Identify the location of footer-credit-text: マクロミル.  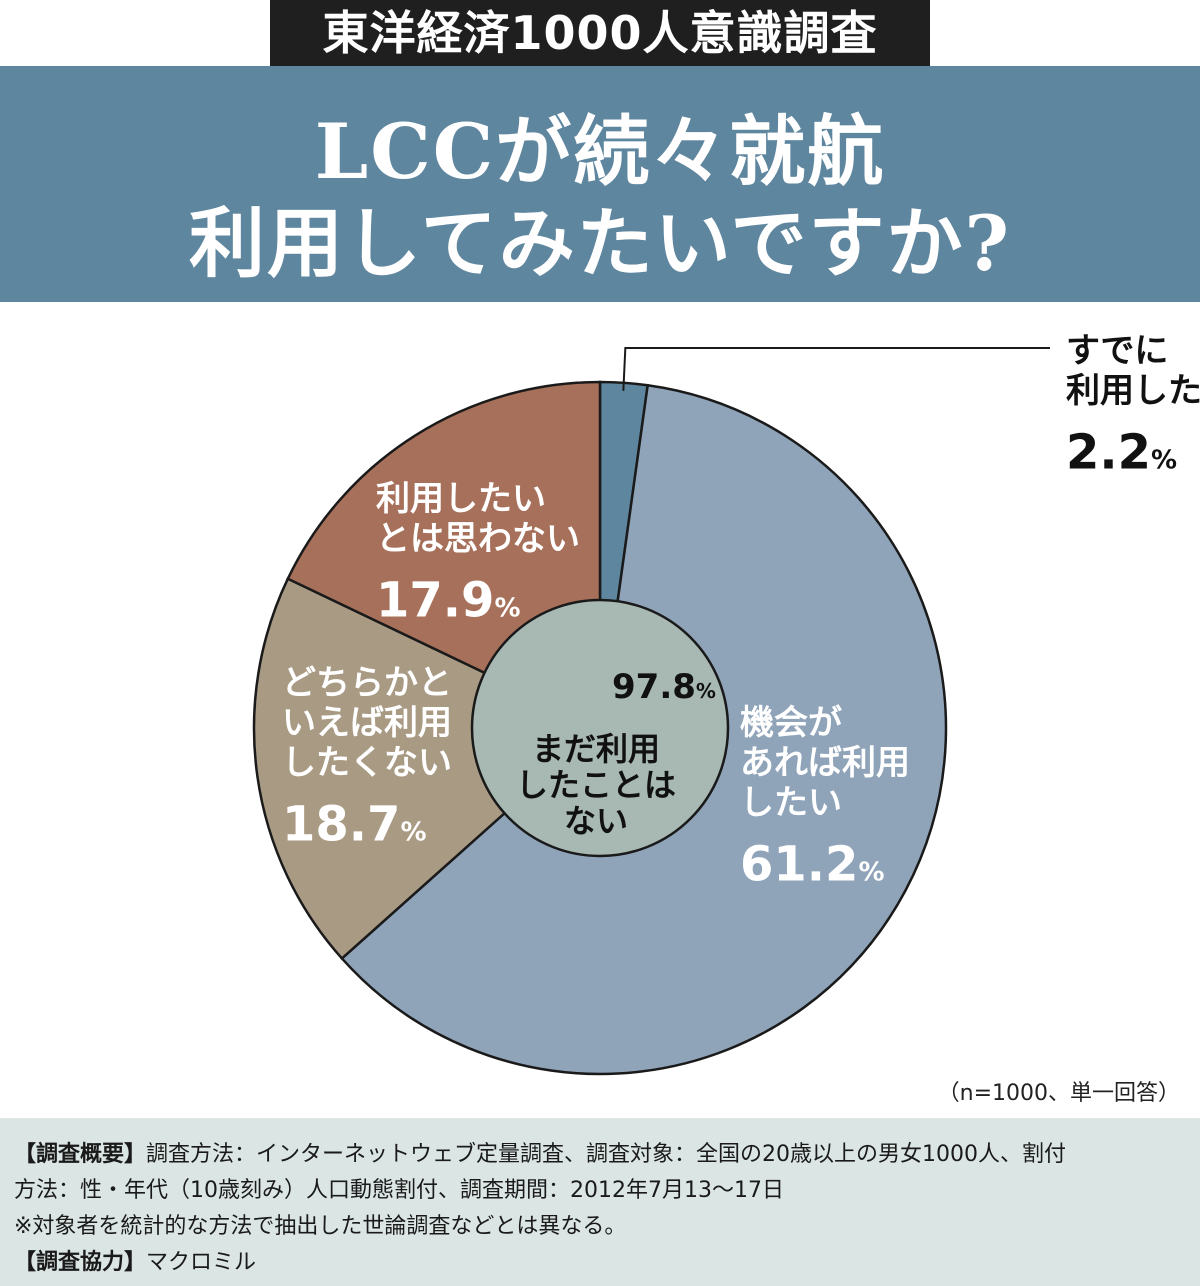
(201, 1262).